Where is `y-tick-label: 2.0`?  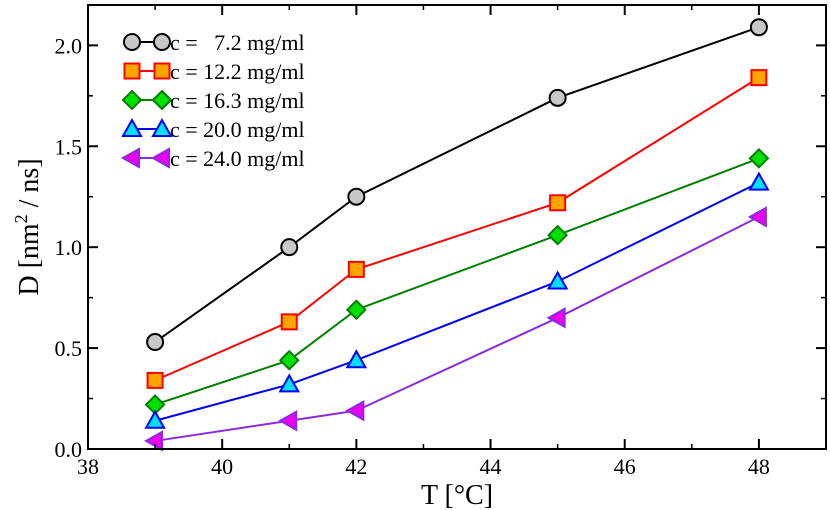
y-tick-label: 2.0 is located at coordinates (69, 45).